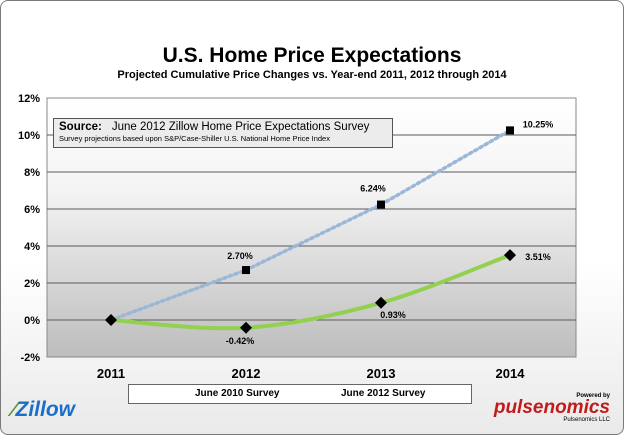 The height and width of the screenshot is (435, 624). Describe the element at coordinates (538, 124) in the screenshot. I see `data-label: 10.25%` at that location.